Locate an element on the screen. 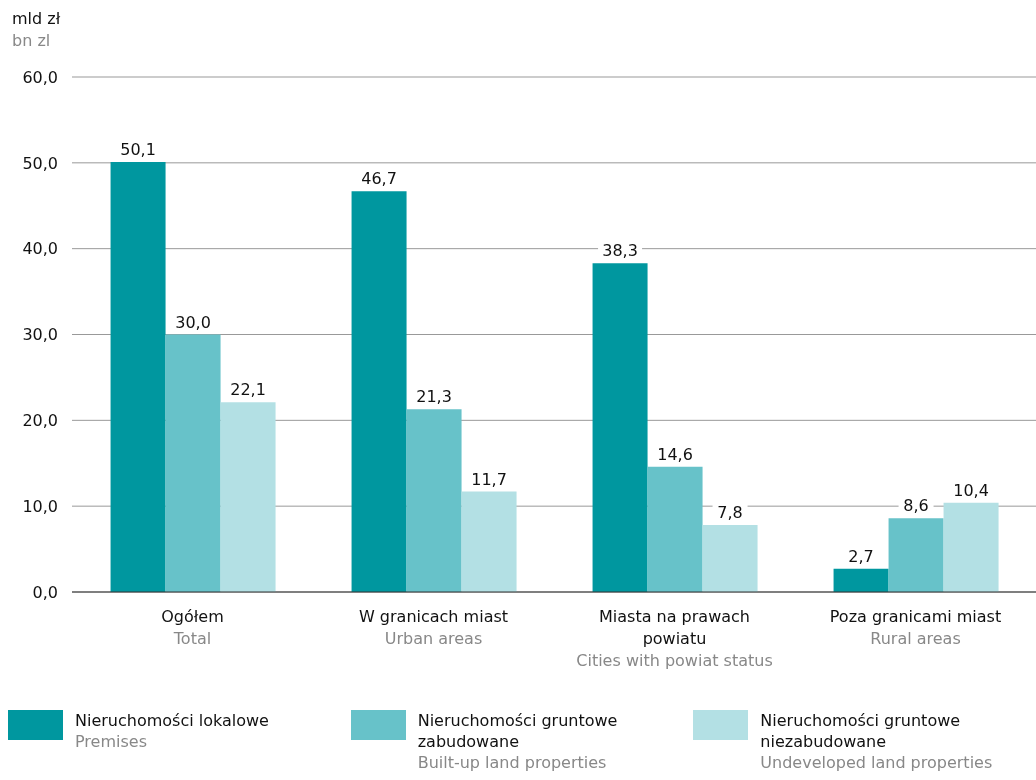 This screenshot has height=780, width=1036. y-tick-label: 30,0 is located at coordinates (40, 335).